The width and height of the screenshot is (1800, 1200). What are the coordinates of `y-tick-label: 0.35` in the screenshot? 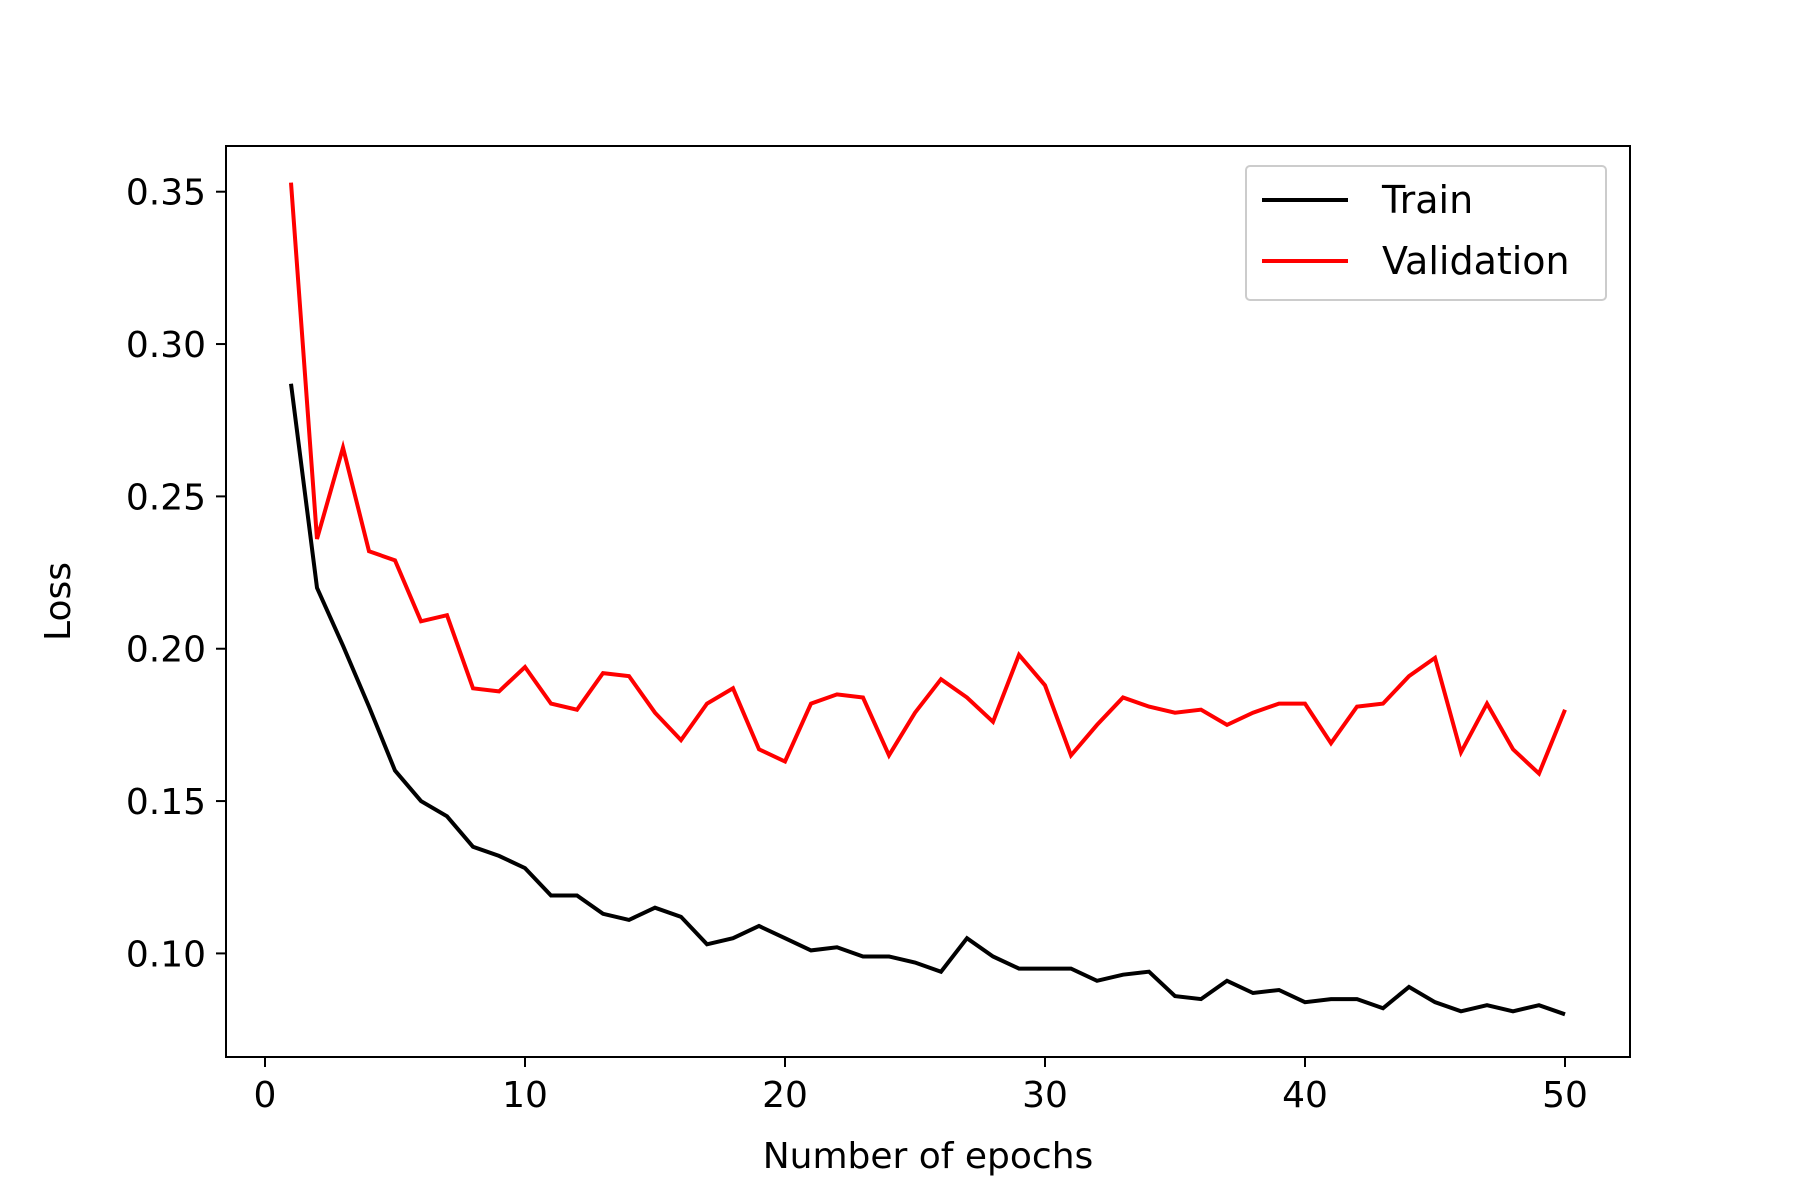 It's located at (166, 193).